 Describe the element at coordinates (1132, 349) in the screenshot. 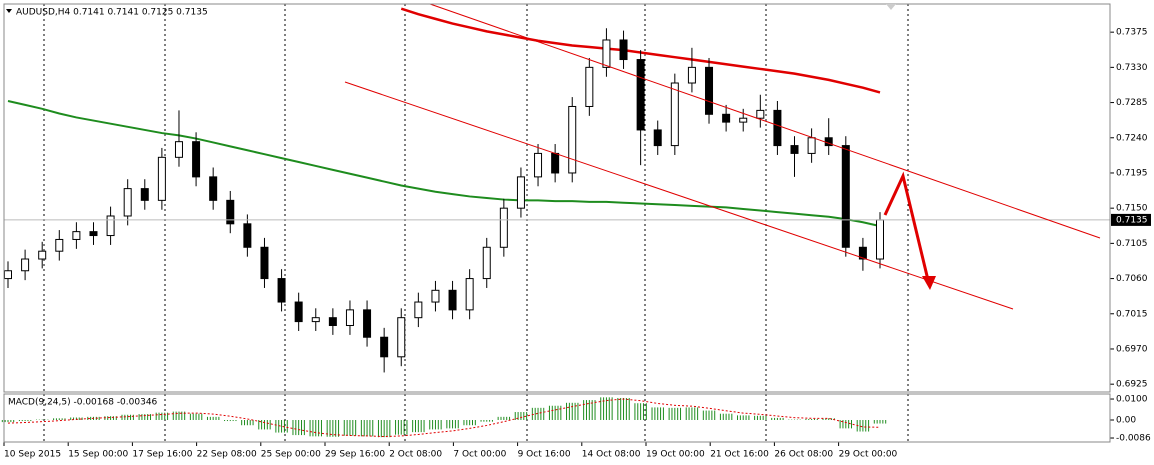

I see `y-tick-label: 0.6970` at that location.